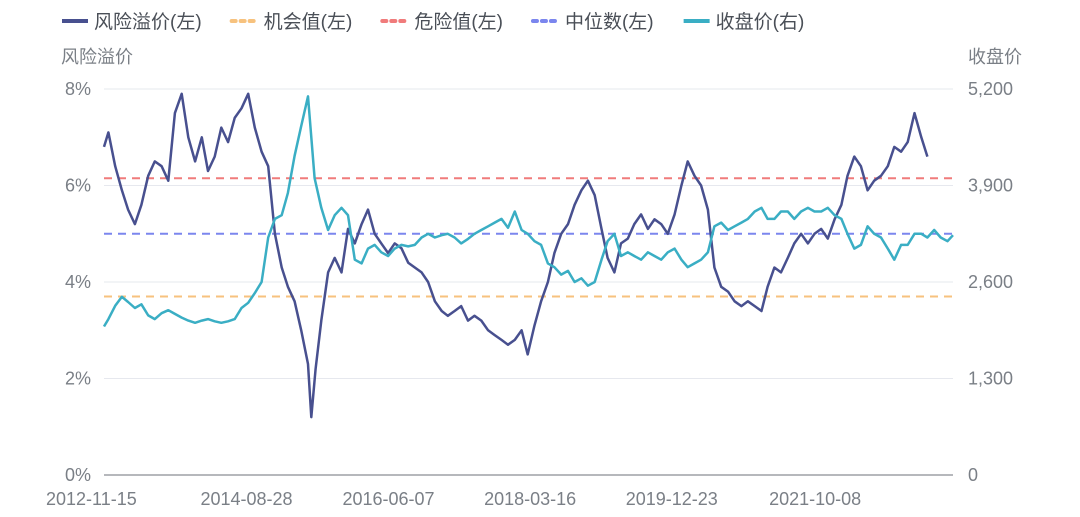 Image resolution: width=1080 pixels, height=517 pixels. What do you see at coordinates (308, 22) in the screenshot?
I see `legend-label: 机会值(左)` at bounding box center [308, 22].